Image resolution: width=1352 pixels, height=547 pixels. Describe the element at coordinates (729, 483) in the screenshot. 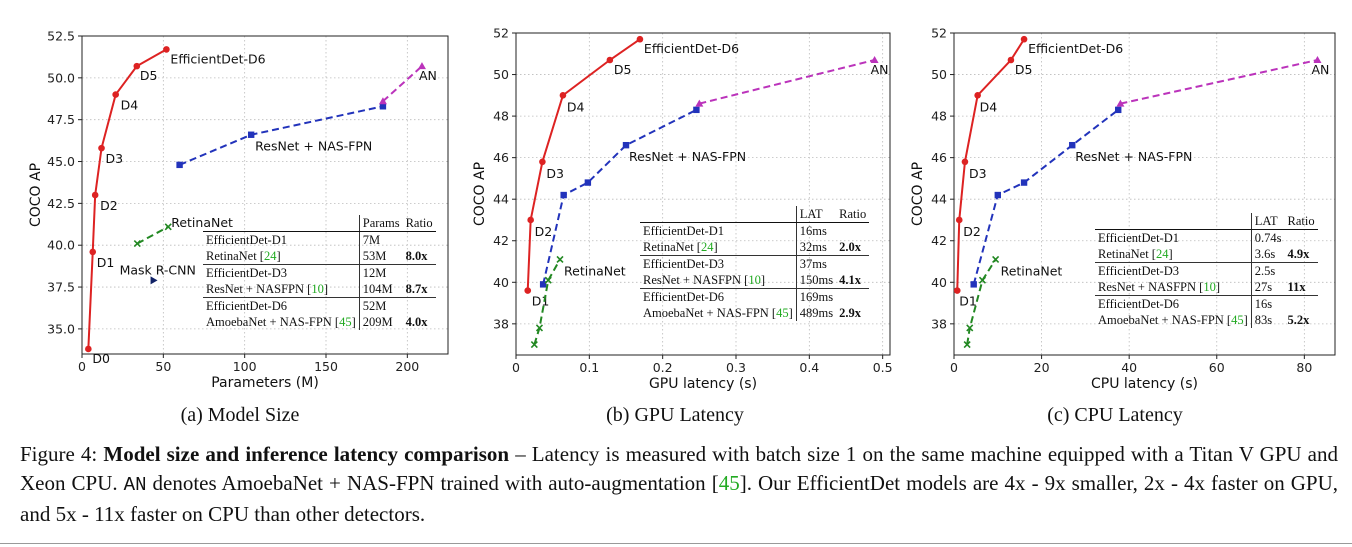

I see `caption-cite: 45` at that location.